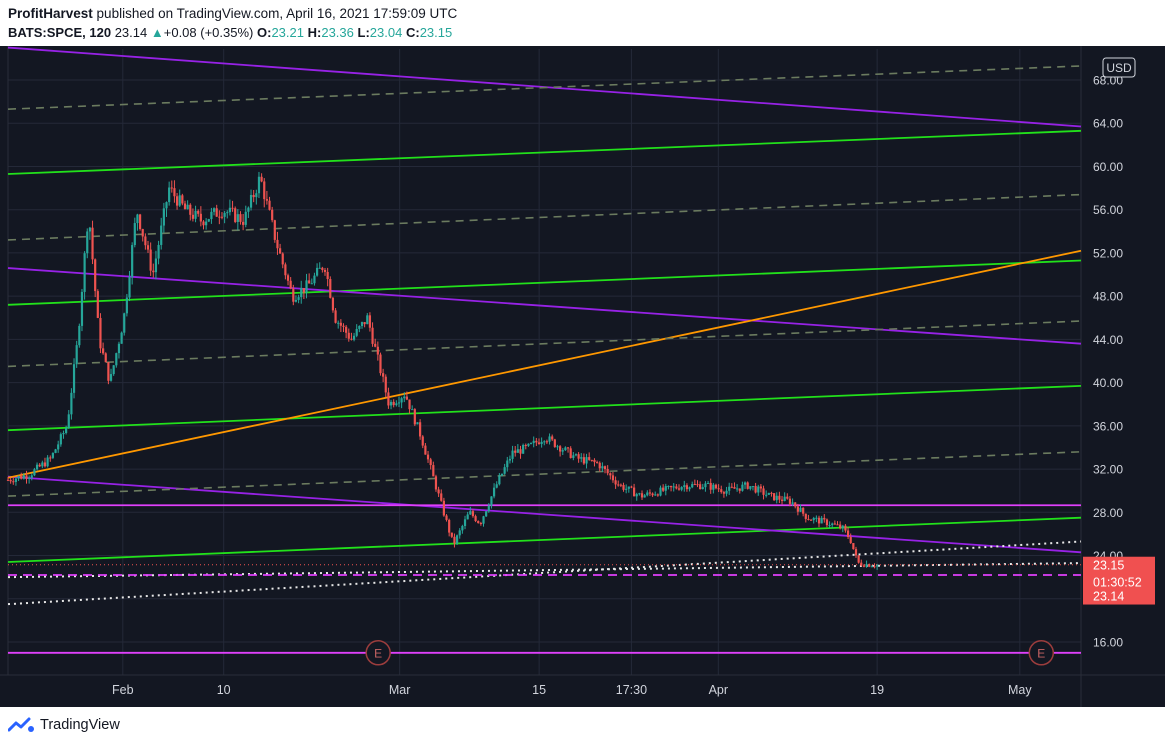 The height and width of the screenshot is (746, 1165). What do you see at coordinates (64, 725) in the screenshot?
I see `tradingview-logo: TradingView` at bounding box center [64, 725].